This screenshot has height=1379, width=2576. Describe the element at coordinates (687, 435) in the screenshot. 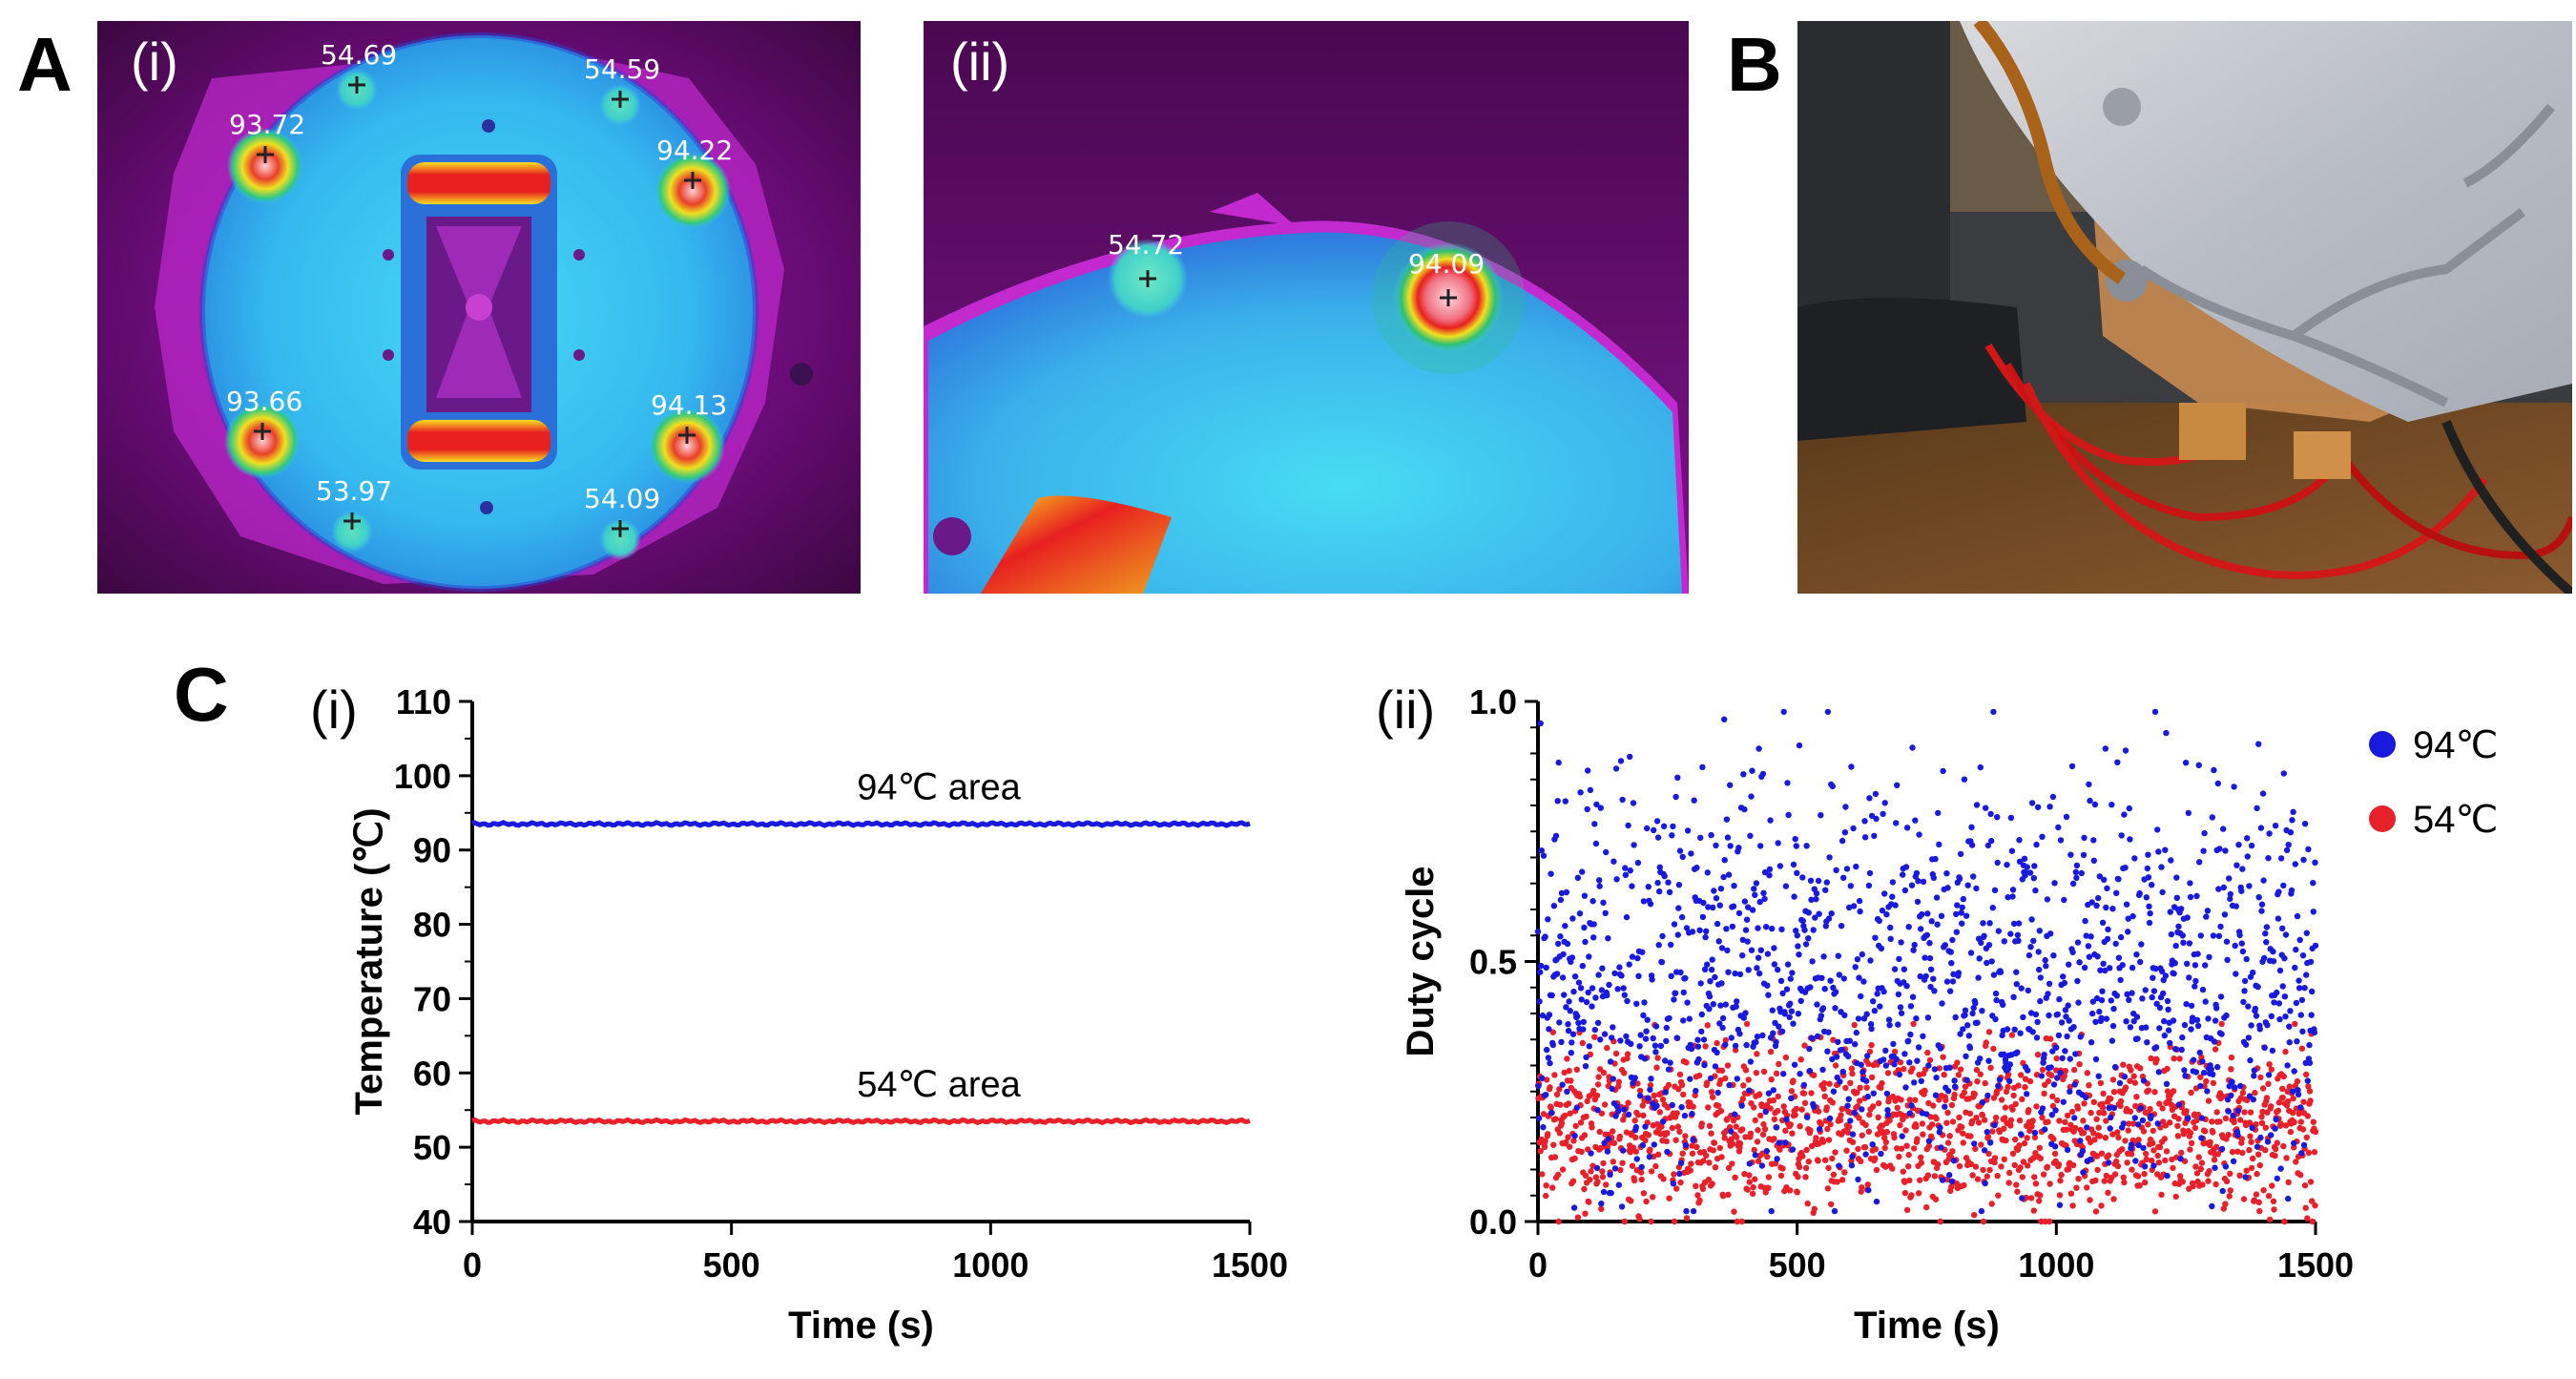

I see `crosshair-icon` at that location.